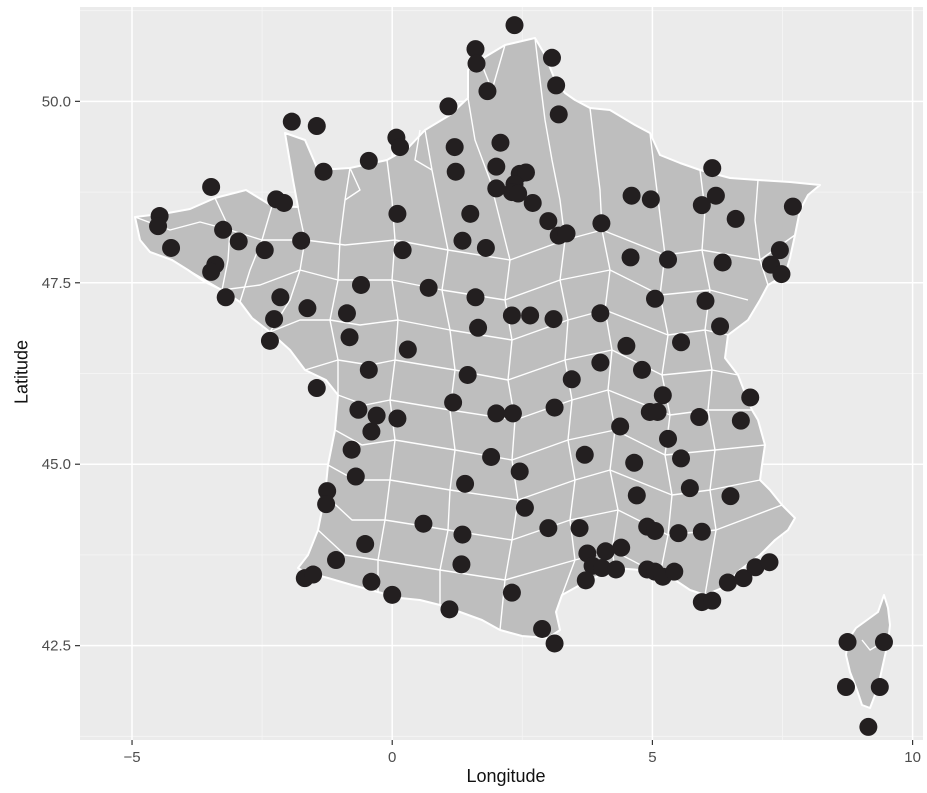 Image resolution: width=927 pixels, height=793 pixels. I want to click on y-tick-label: 50.0, so click(56, 101).